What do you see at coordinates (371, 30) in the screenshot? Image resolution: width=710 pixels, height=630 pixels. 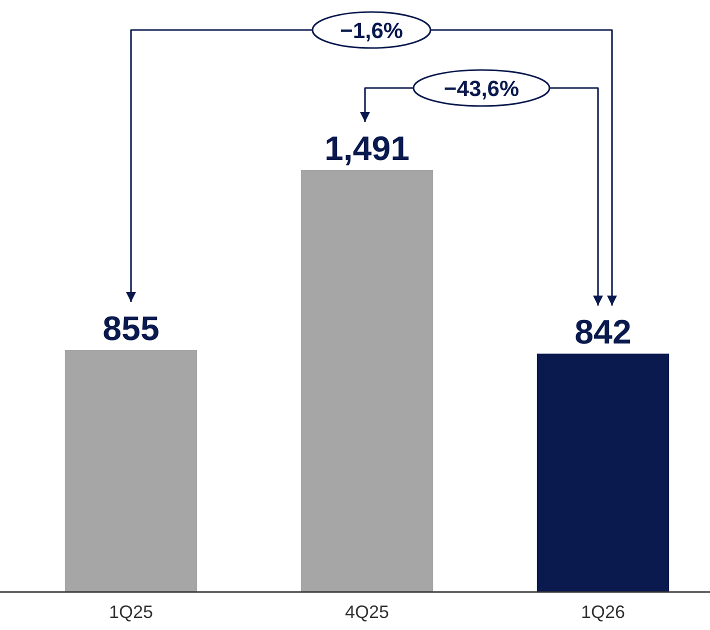 I see `text: −1,6%` at bounding box center [371, 30].